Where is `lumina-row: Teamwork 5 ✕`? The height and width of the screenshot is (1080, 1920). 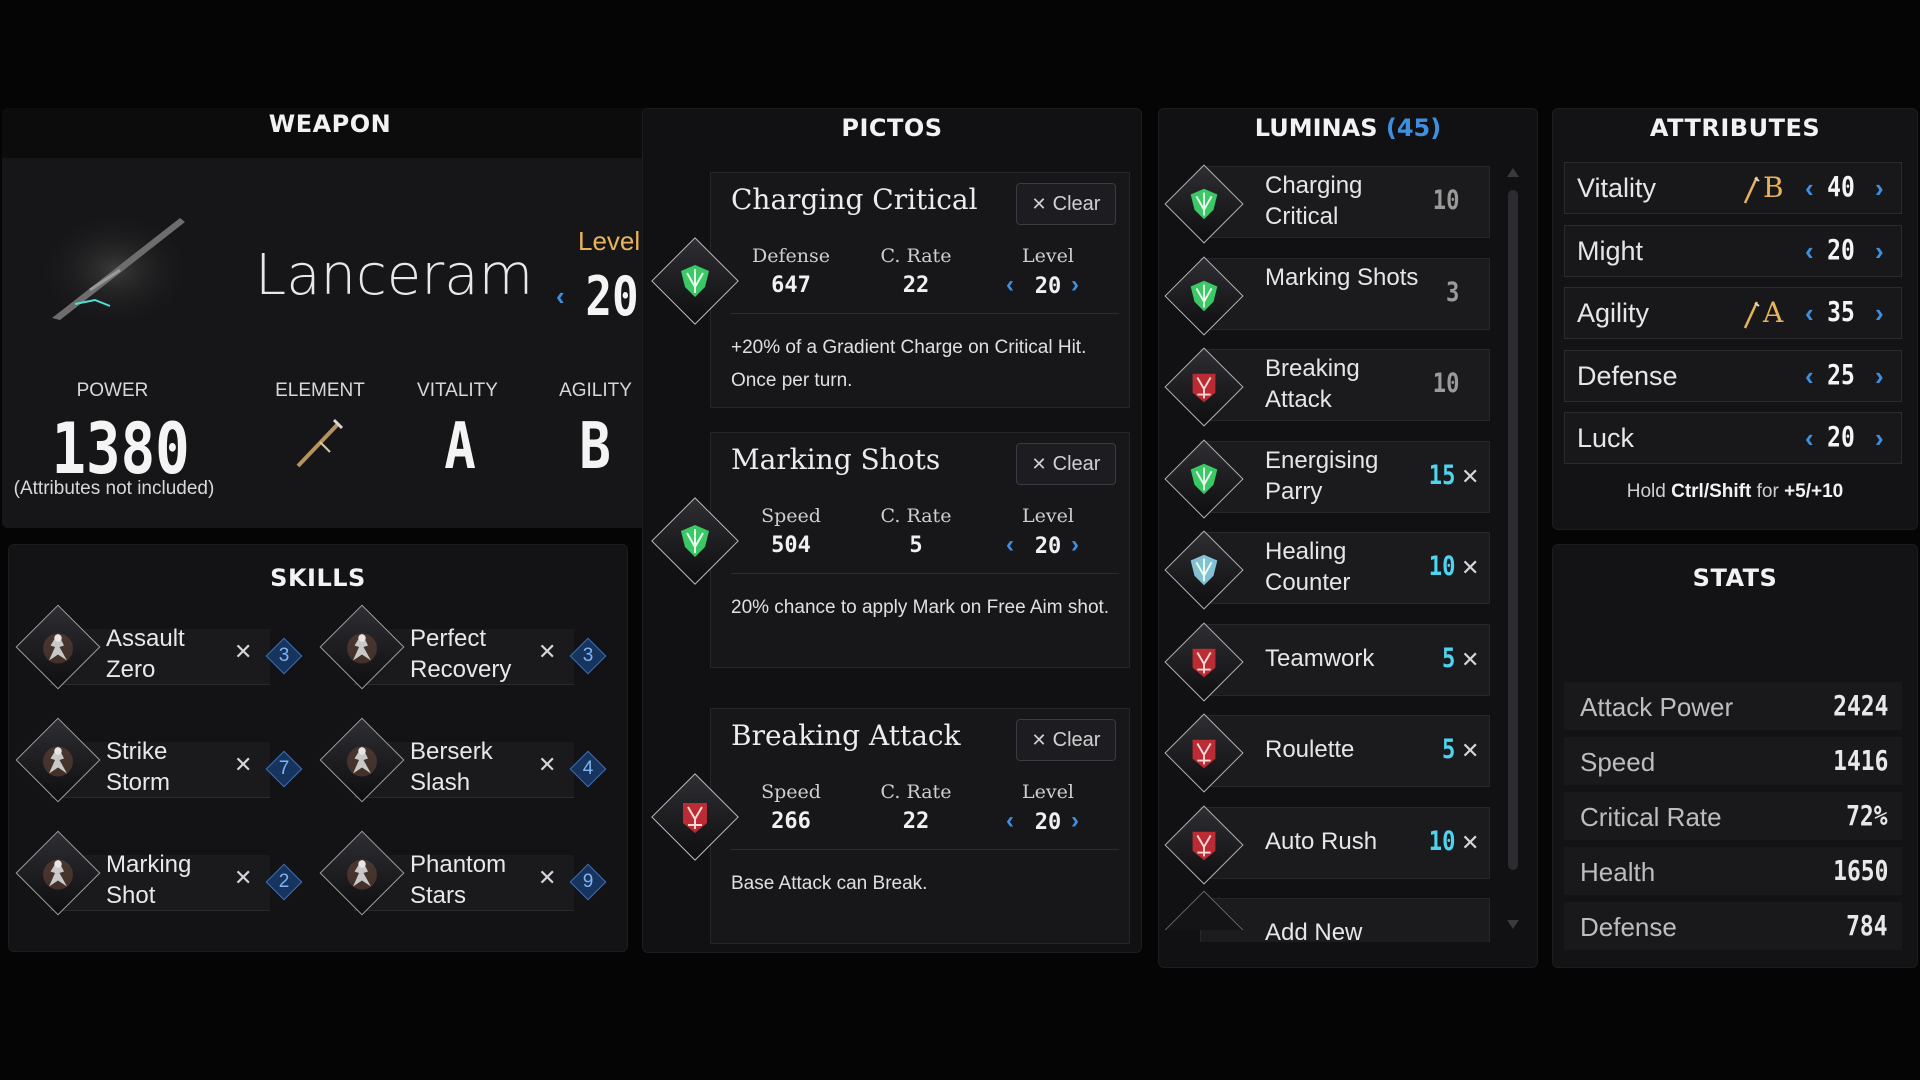
lumina-row: Teamwork 5 ✕ is located at coordinates (1345, 659).